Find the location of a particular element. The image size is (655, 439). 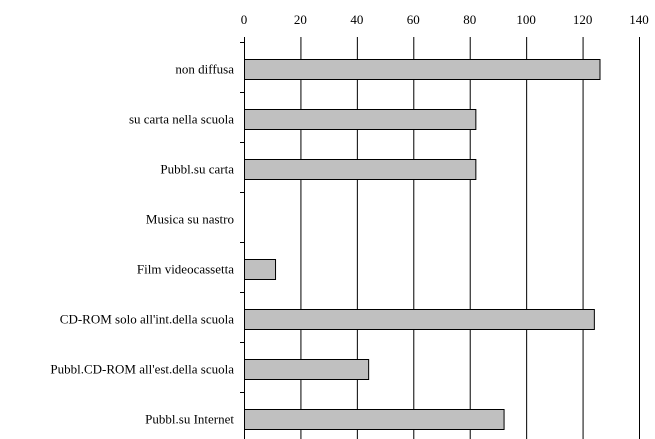

x-tick-label: 60 is located at coordinates (413, 19).